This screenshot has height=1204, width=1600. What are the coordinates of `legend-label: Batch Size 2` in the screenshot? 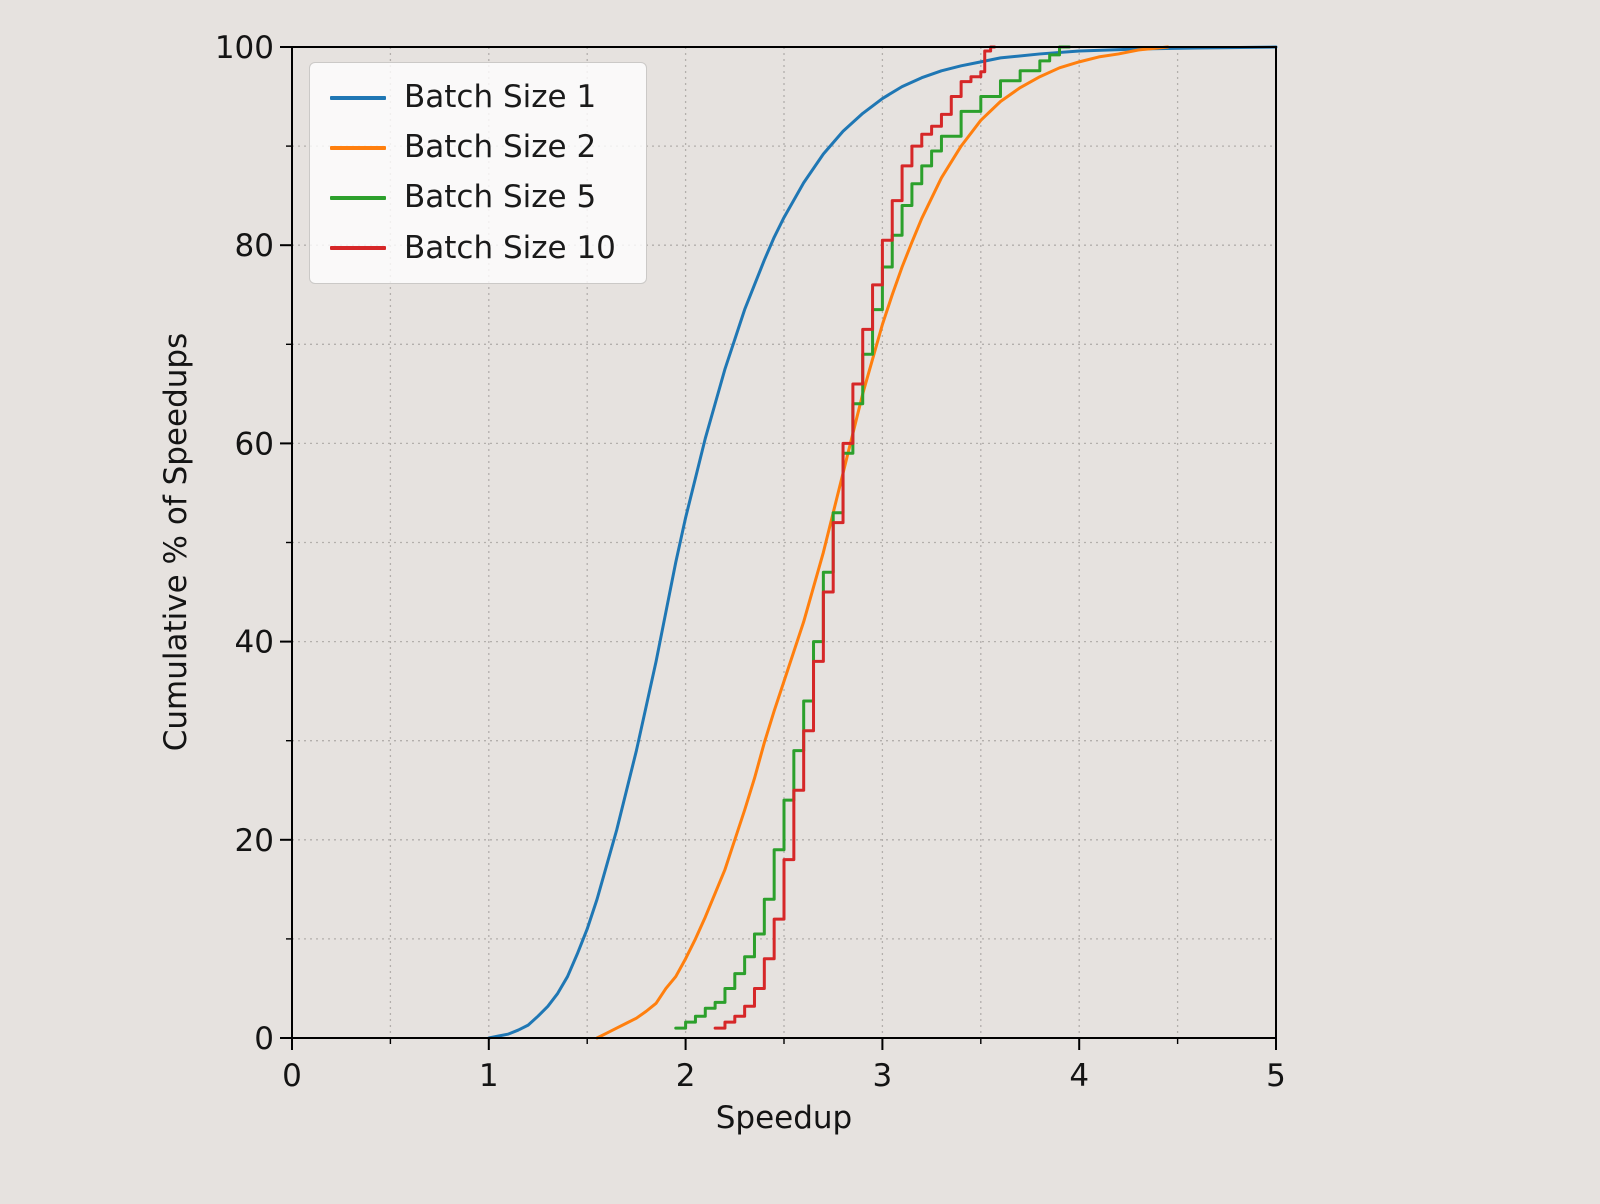 It's located at (500, 147).